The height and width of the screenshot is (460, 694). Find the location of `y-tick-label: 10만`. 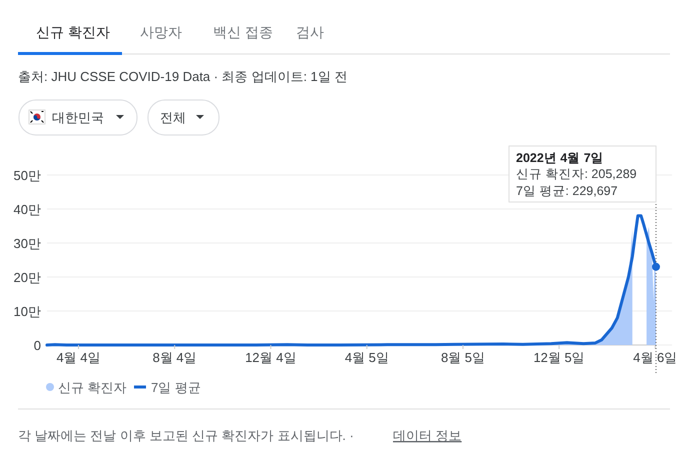

y-tick-label: 10만 is located at coordinates (27, 311).